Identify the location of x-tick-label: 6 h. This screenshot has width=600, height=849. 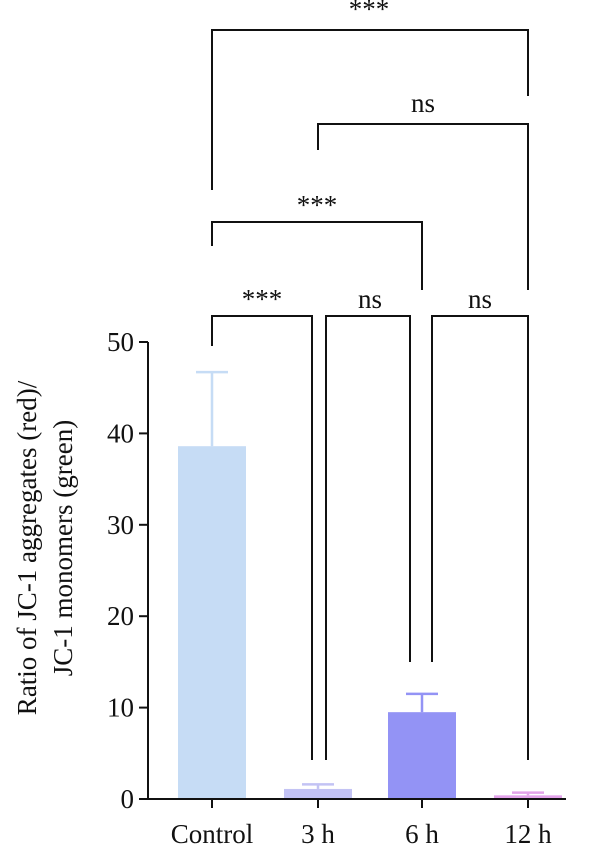
(422, 834).